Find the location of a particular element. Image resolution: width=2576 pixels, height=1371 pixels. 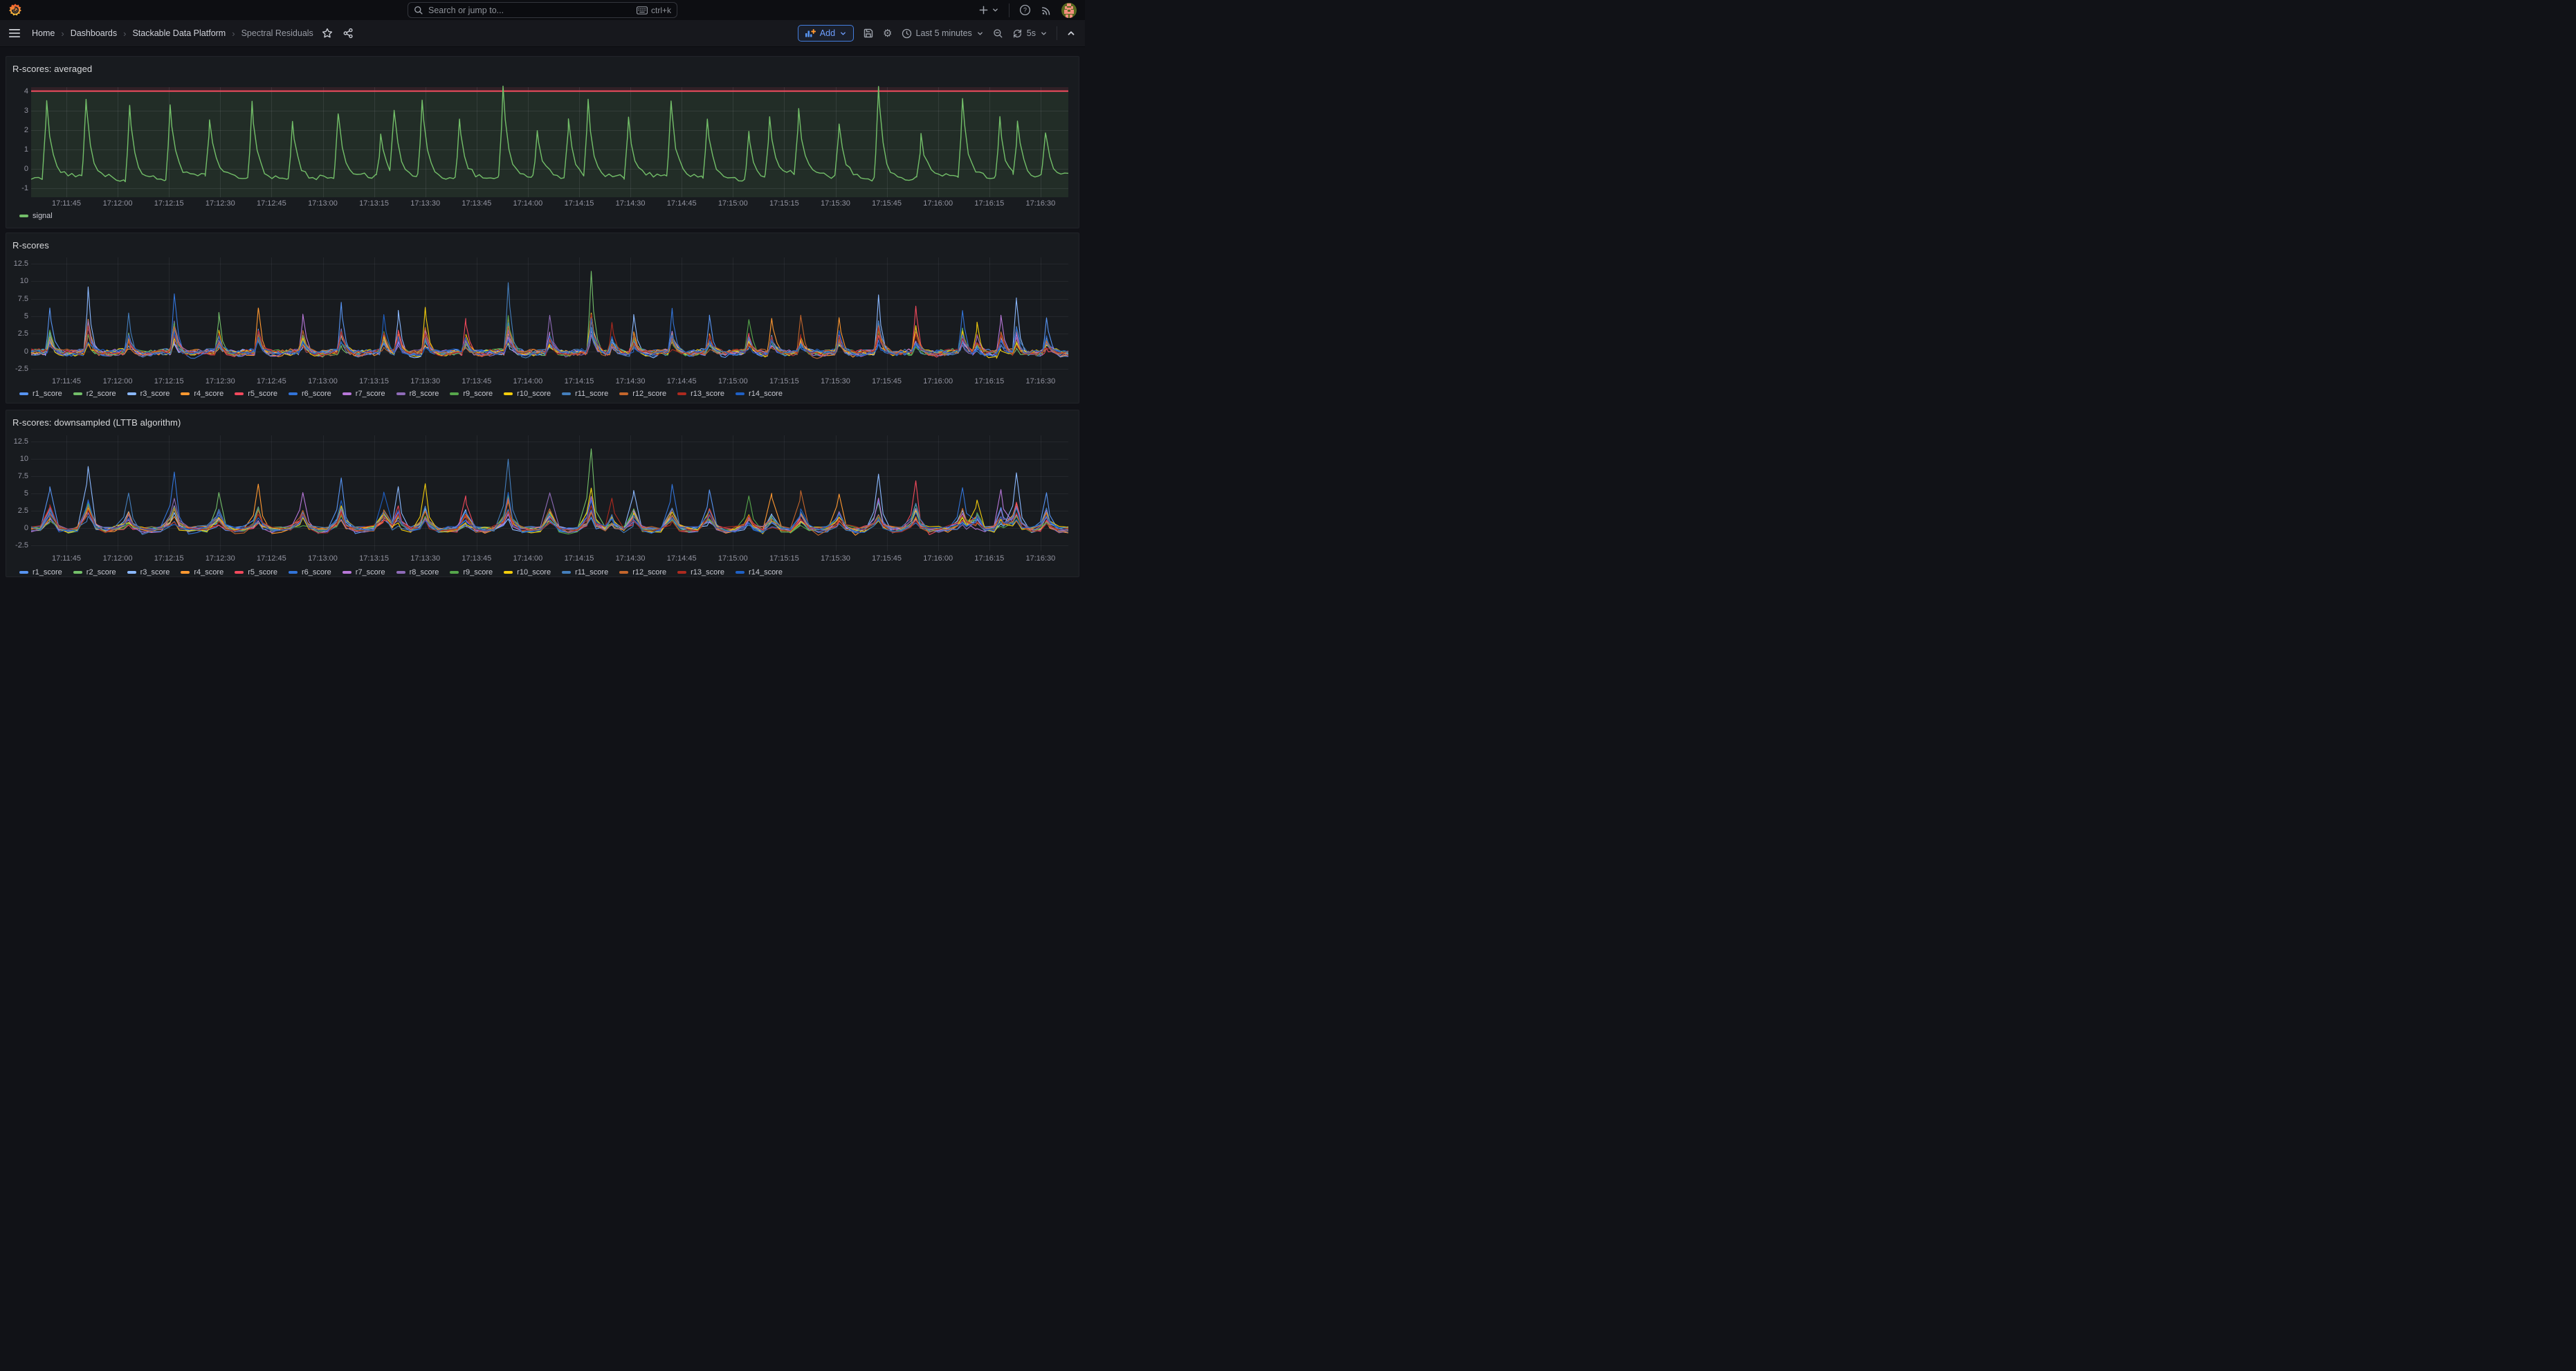

legend-label: r14_score is located at coordinates (766, 572).